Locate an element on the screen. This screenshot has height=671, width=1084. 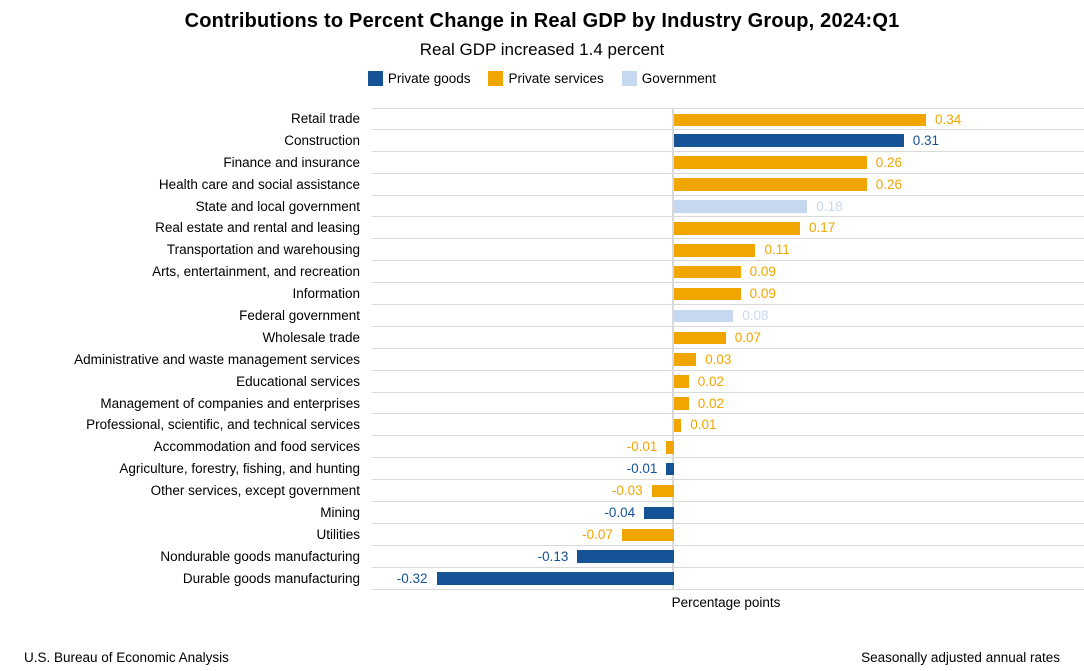
category-label: Durable goods manufacturing is located at coordinates (271, 578).